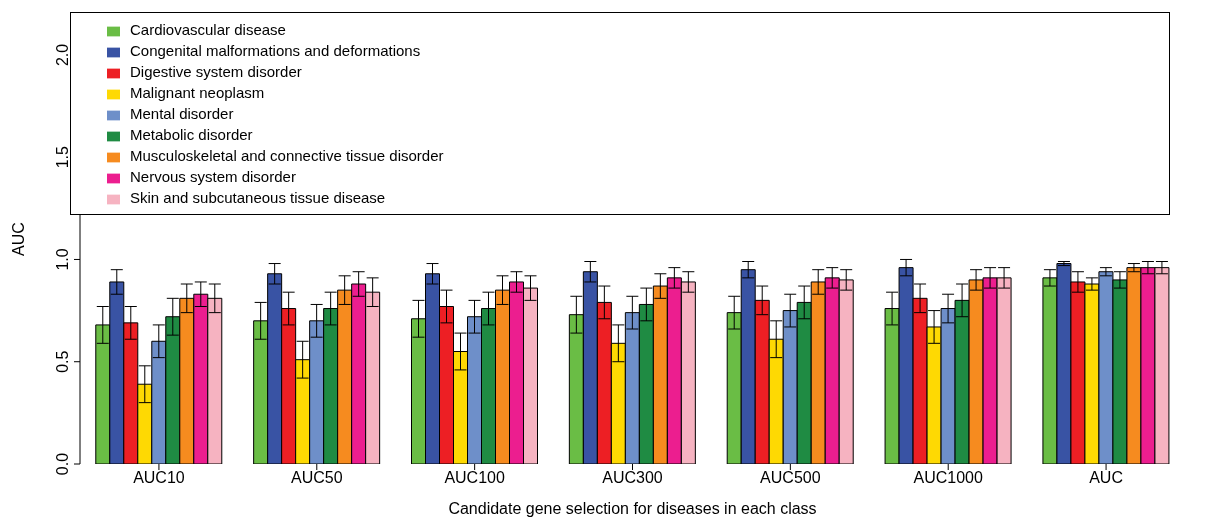  I want to click on x-tick-label: AUC50, so click(317, 478).